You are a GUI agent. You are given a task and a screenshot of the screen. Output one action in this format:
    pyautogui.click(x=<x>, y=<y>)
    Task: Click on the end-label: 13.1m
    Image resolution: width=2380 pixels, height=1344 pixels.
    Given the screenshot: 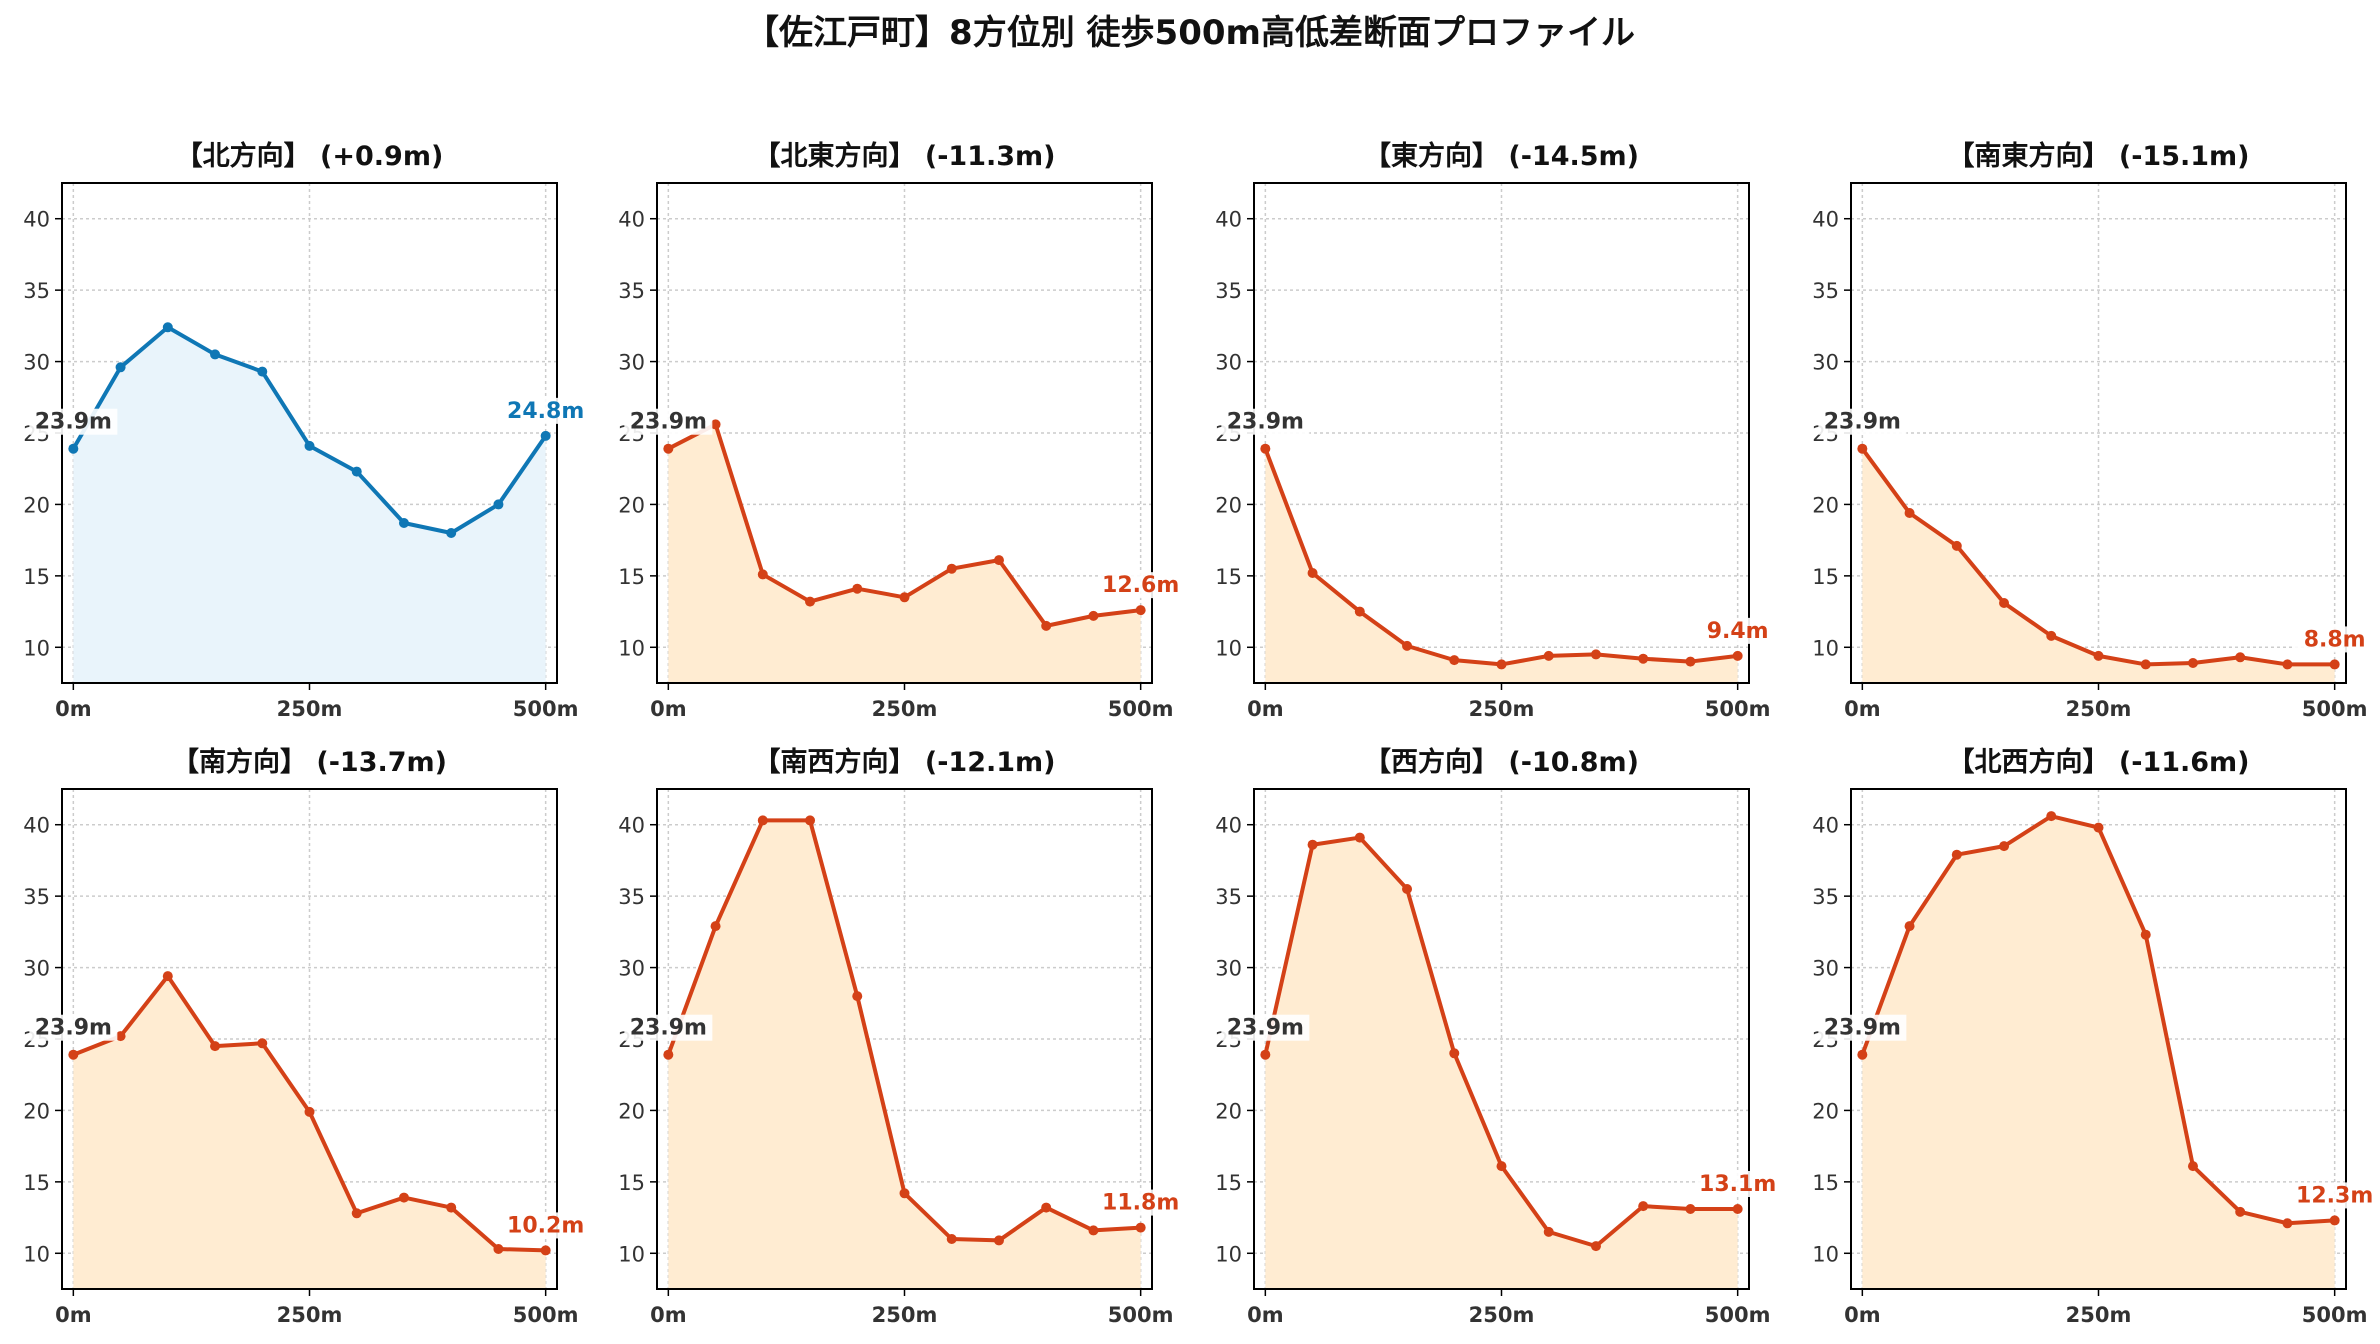 What is the action you would take?
    pyautogui.click(x=1737, y=1184)
    